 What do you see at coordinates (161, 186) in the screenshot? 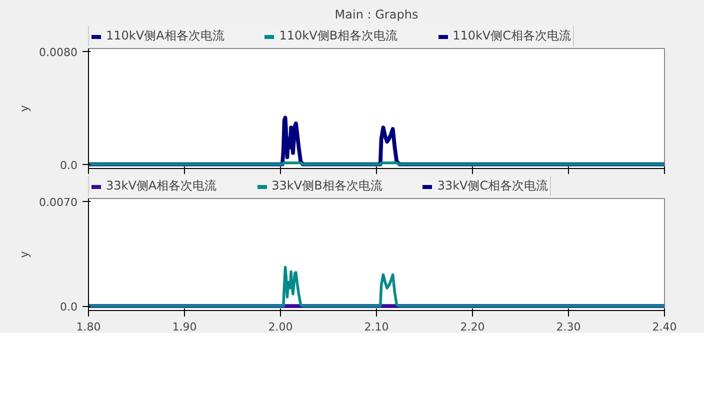
I see `legend-label: 33kV侧A相各次电流` at bounding box center [161, 186].